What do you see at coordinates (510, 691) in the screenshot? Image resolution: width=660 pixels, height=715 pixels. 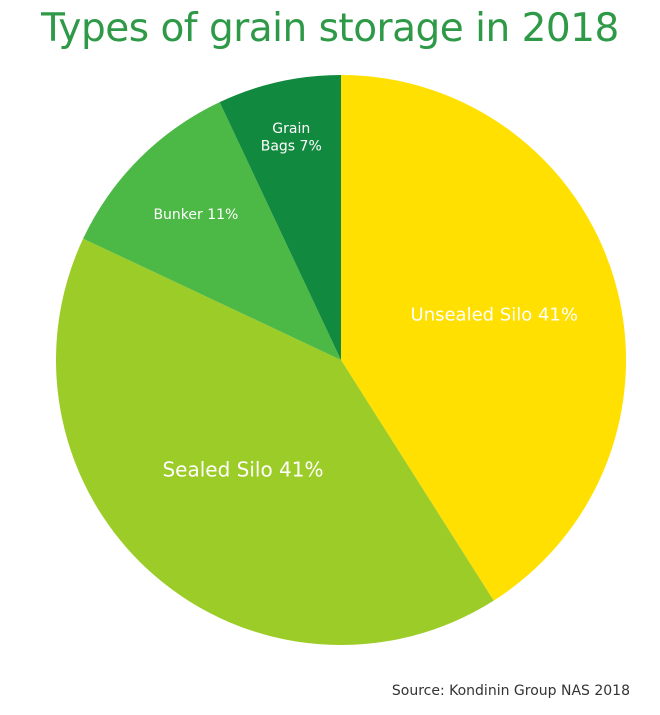 I see `source-note: Source: Kondinin Group NAS 2018` at bounding box center [510, 691].